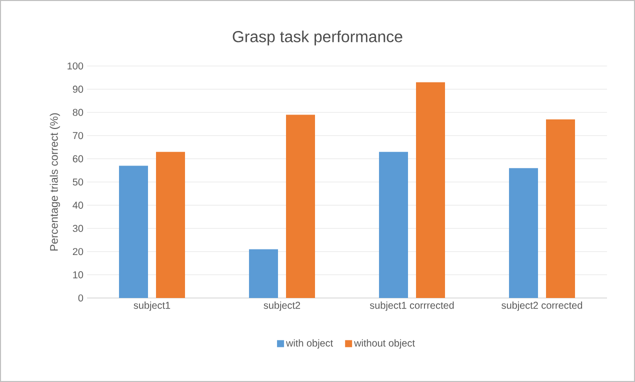 The width and height of the screenshot is (635, 382). I want to click on y-tick-label: 30, so click(78, 228).